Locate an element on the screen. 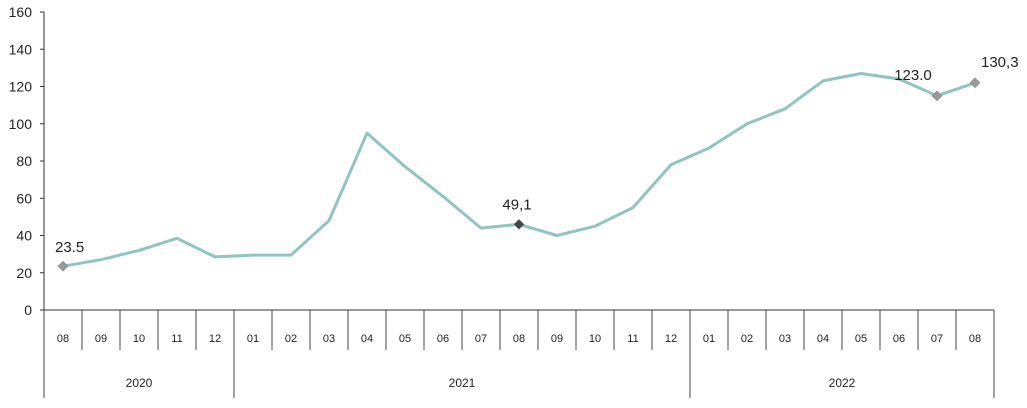 This screenshot has height=408, width=1027. y-tick-label: 80 is located at coordinates (24, 161).